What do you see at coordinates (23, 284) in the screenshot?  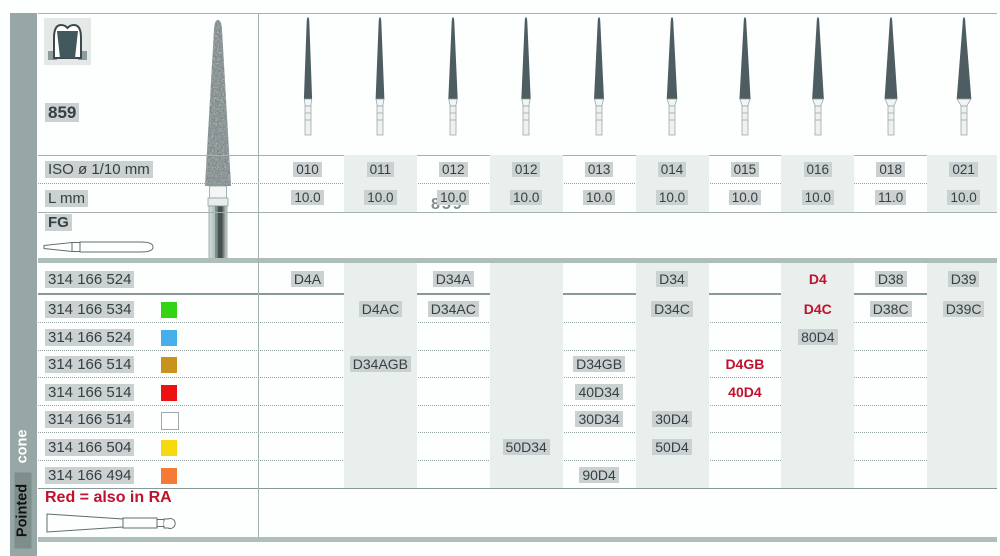 I see `category-sidebar` at bounding box center [23, 284].